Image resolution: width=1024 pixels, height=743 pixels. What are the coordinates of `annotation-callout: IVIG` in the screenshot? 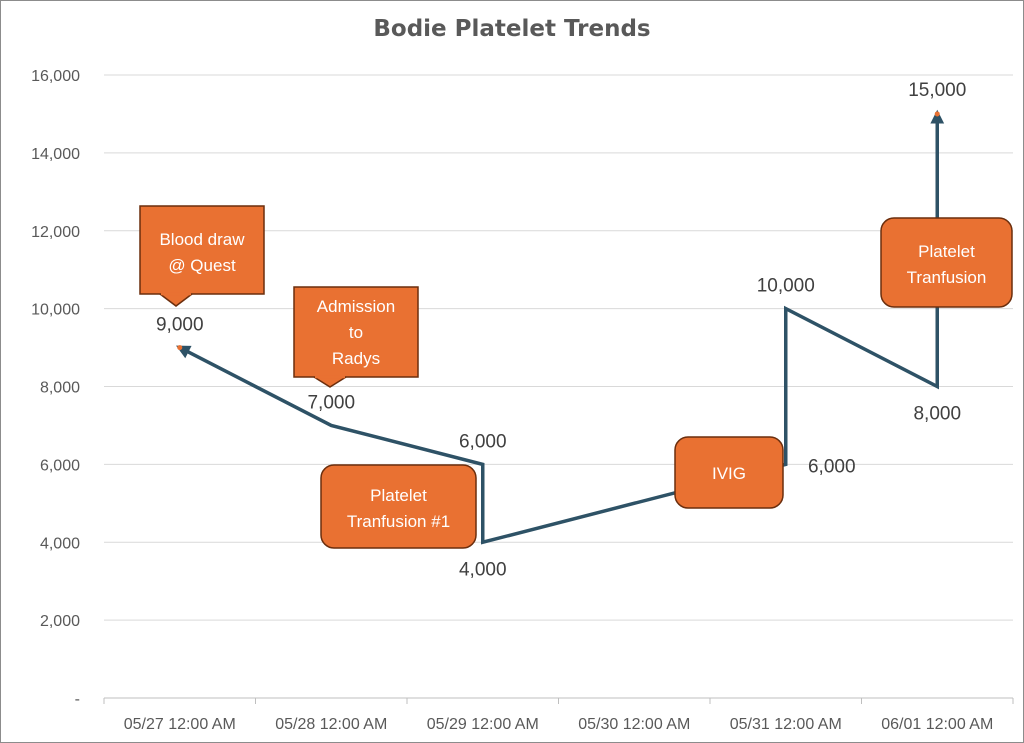 It's located at (729, 472).